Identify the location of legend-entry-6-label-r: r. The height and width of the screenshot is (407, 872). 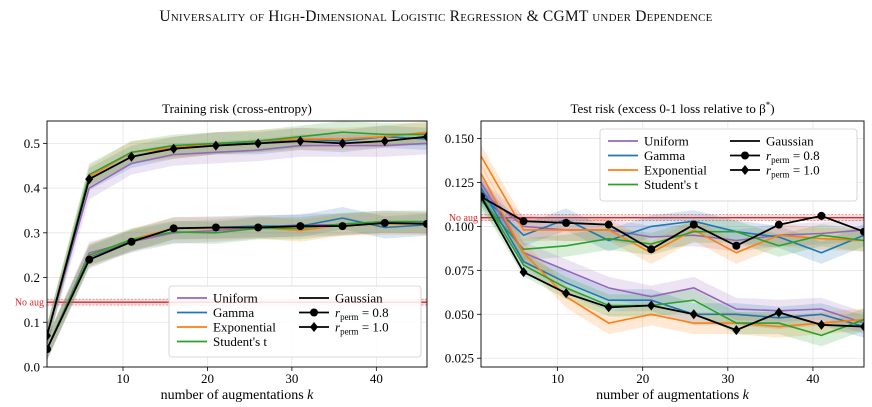
(338, 327).